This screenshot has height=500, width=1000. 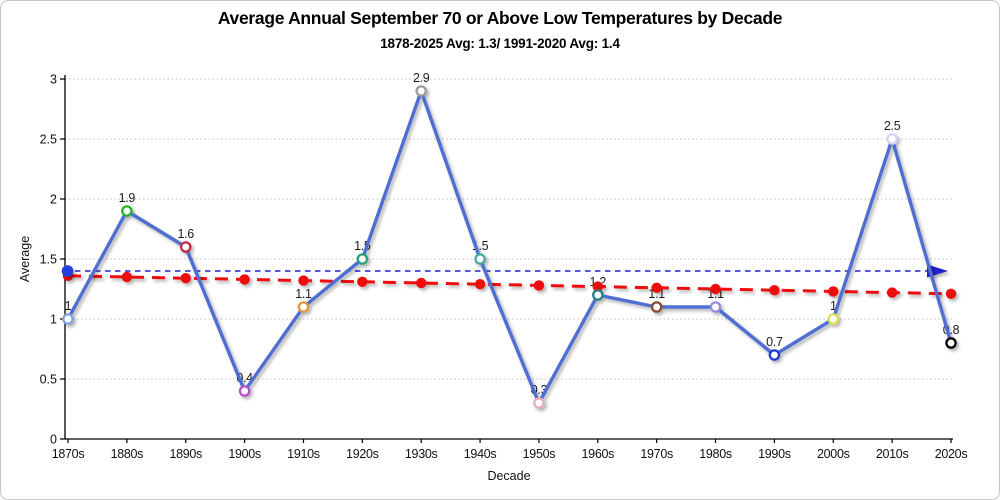 What do you see at coordinates (362, 454) in the screenshot?
I see `x-tick-label: 1920s` at bounding box center [362, 454].